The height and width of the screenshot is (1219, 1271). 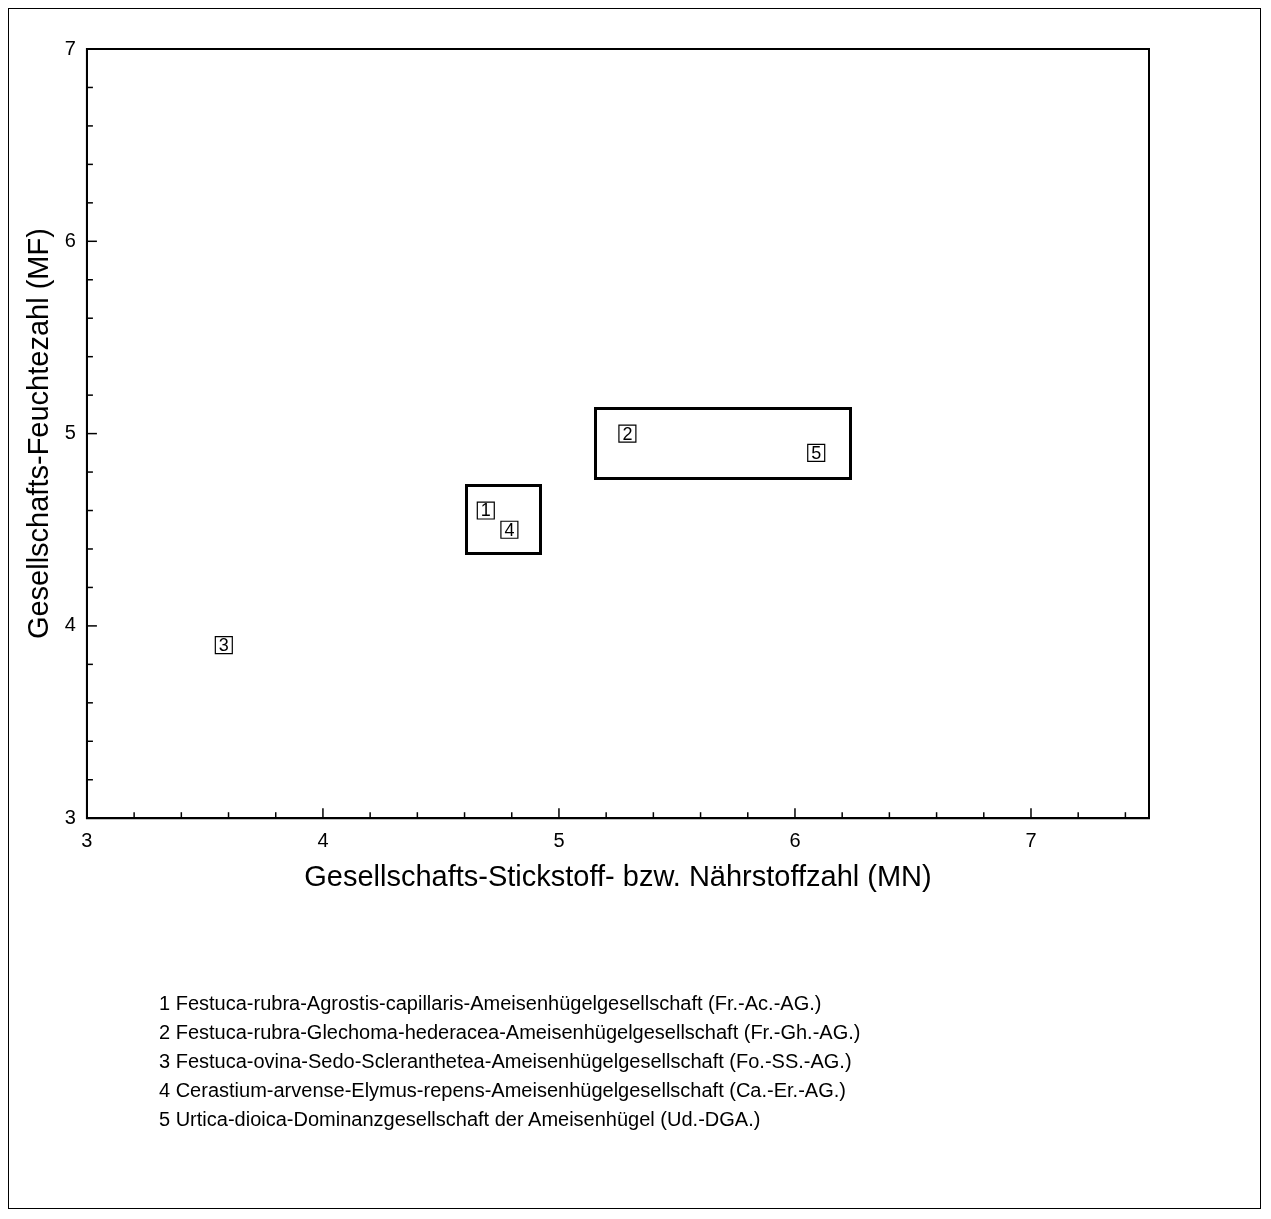 What do you see at coordinates (323, 839) in the screenshot?
I see `x-tick-label: 4` at bounding box center [323, 839].